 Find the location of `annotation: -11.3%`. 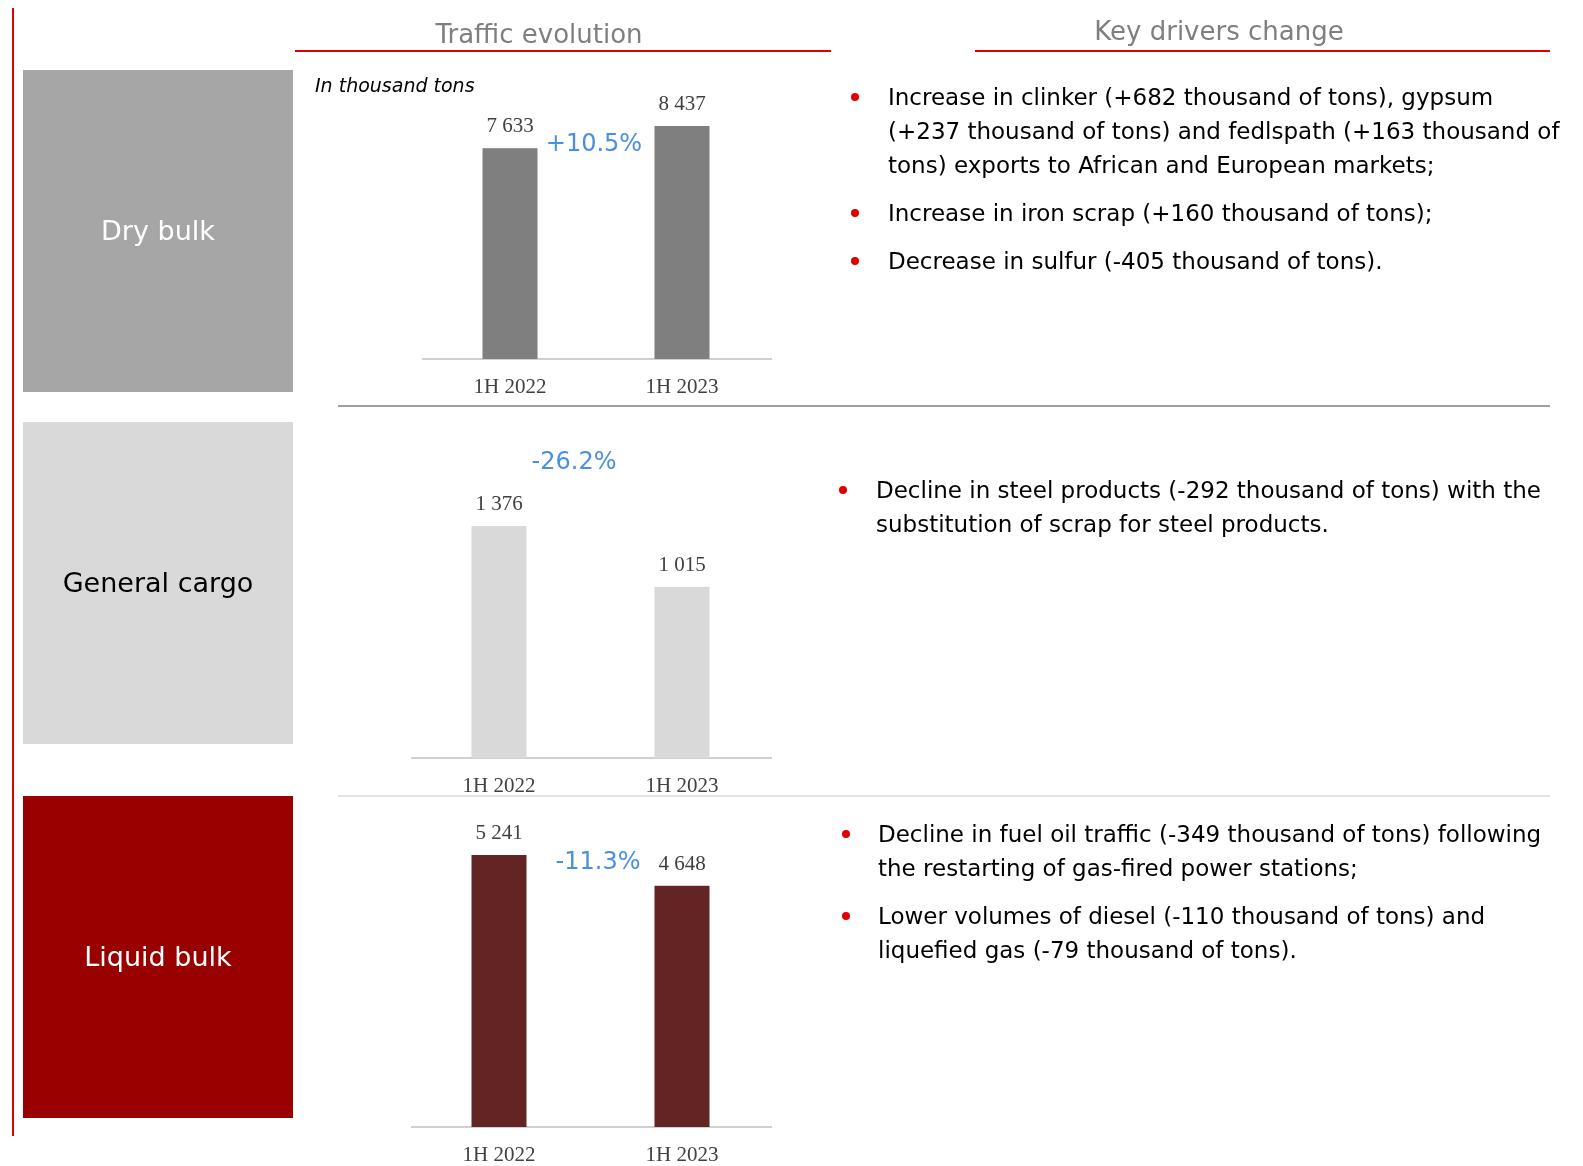

annotation: -11.3% is located at coordinates (598, 861).